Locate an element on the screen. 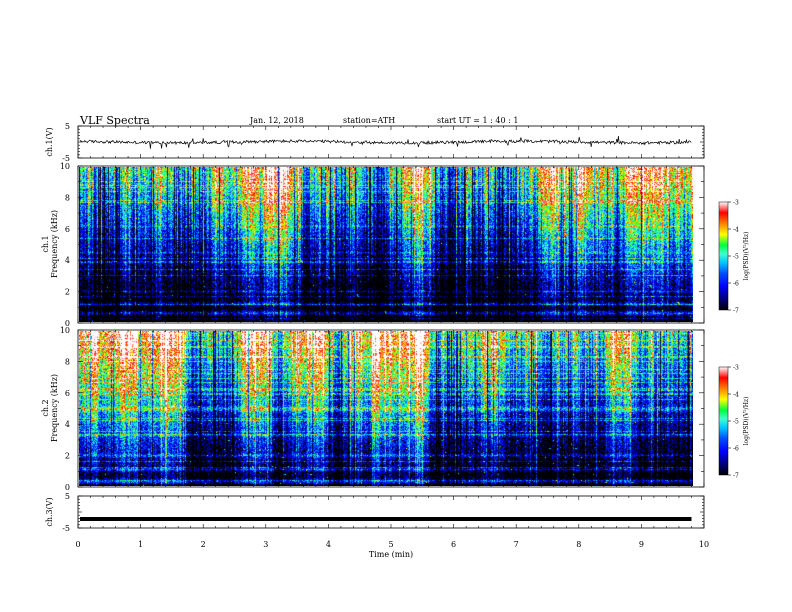  ch2-colorbar-ticks: -7 -6 -5 -4 -3 is located at coordinates (733, 422).